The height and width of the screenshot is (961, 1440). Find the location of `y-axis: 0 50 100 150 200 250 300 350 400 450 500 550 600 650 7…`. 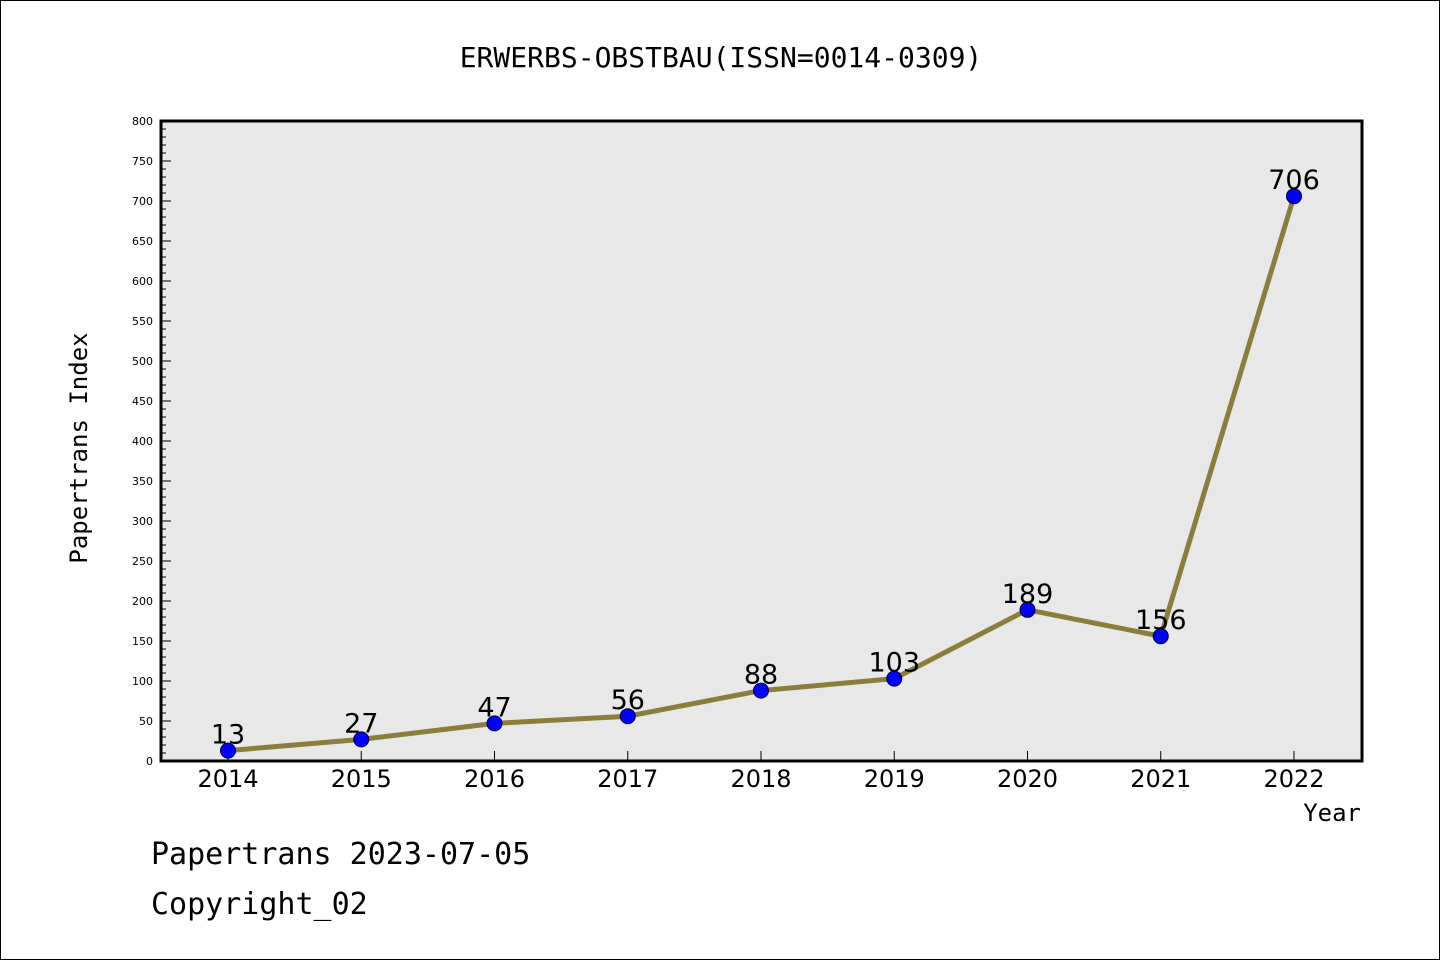

y-axis: 0 50 100 150 200 250 300 350 400 450 500 550 600 650 7… is located at coordinates (151, 441).